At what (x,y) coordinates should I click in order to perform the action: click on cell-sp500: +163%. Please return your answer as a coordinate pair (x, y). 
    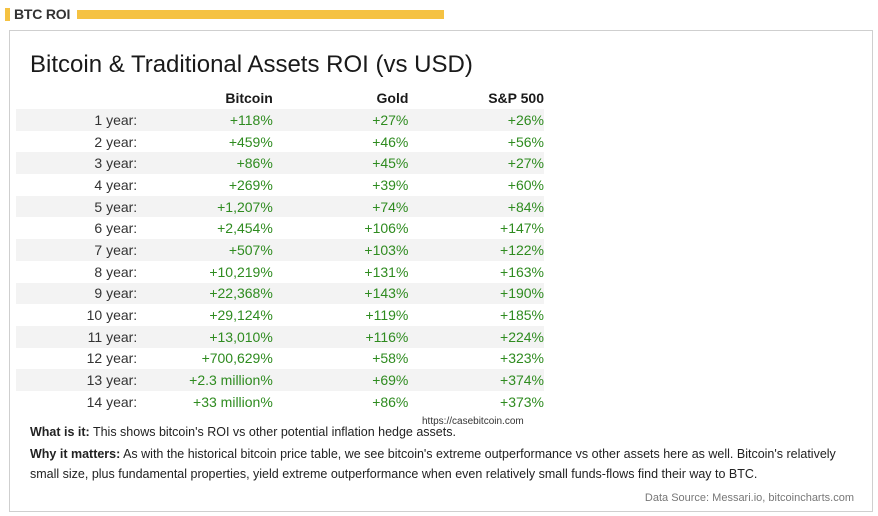
    Looking at the image, I should click on (522, 271).